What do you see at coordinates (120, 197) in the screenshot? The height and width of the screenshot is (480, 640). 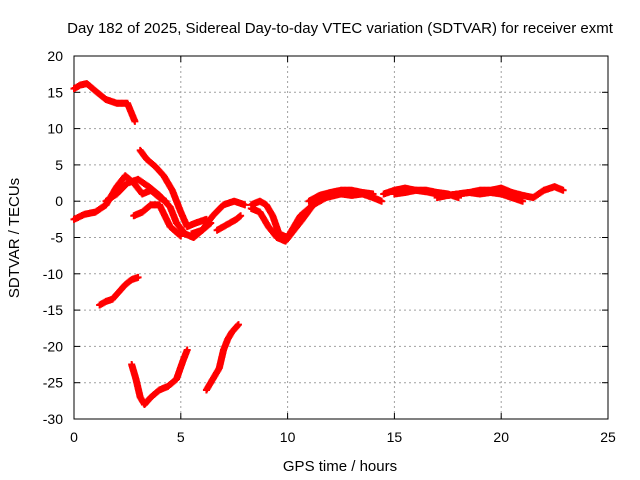 I see `series-arc-c` at bounding box center [120, 197].